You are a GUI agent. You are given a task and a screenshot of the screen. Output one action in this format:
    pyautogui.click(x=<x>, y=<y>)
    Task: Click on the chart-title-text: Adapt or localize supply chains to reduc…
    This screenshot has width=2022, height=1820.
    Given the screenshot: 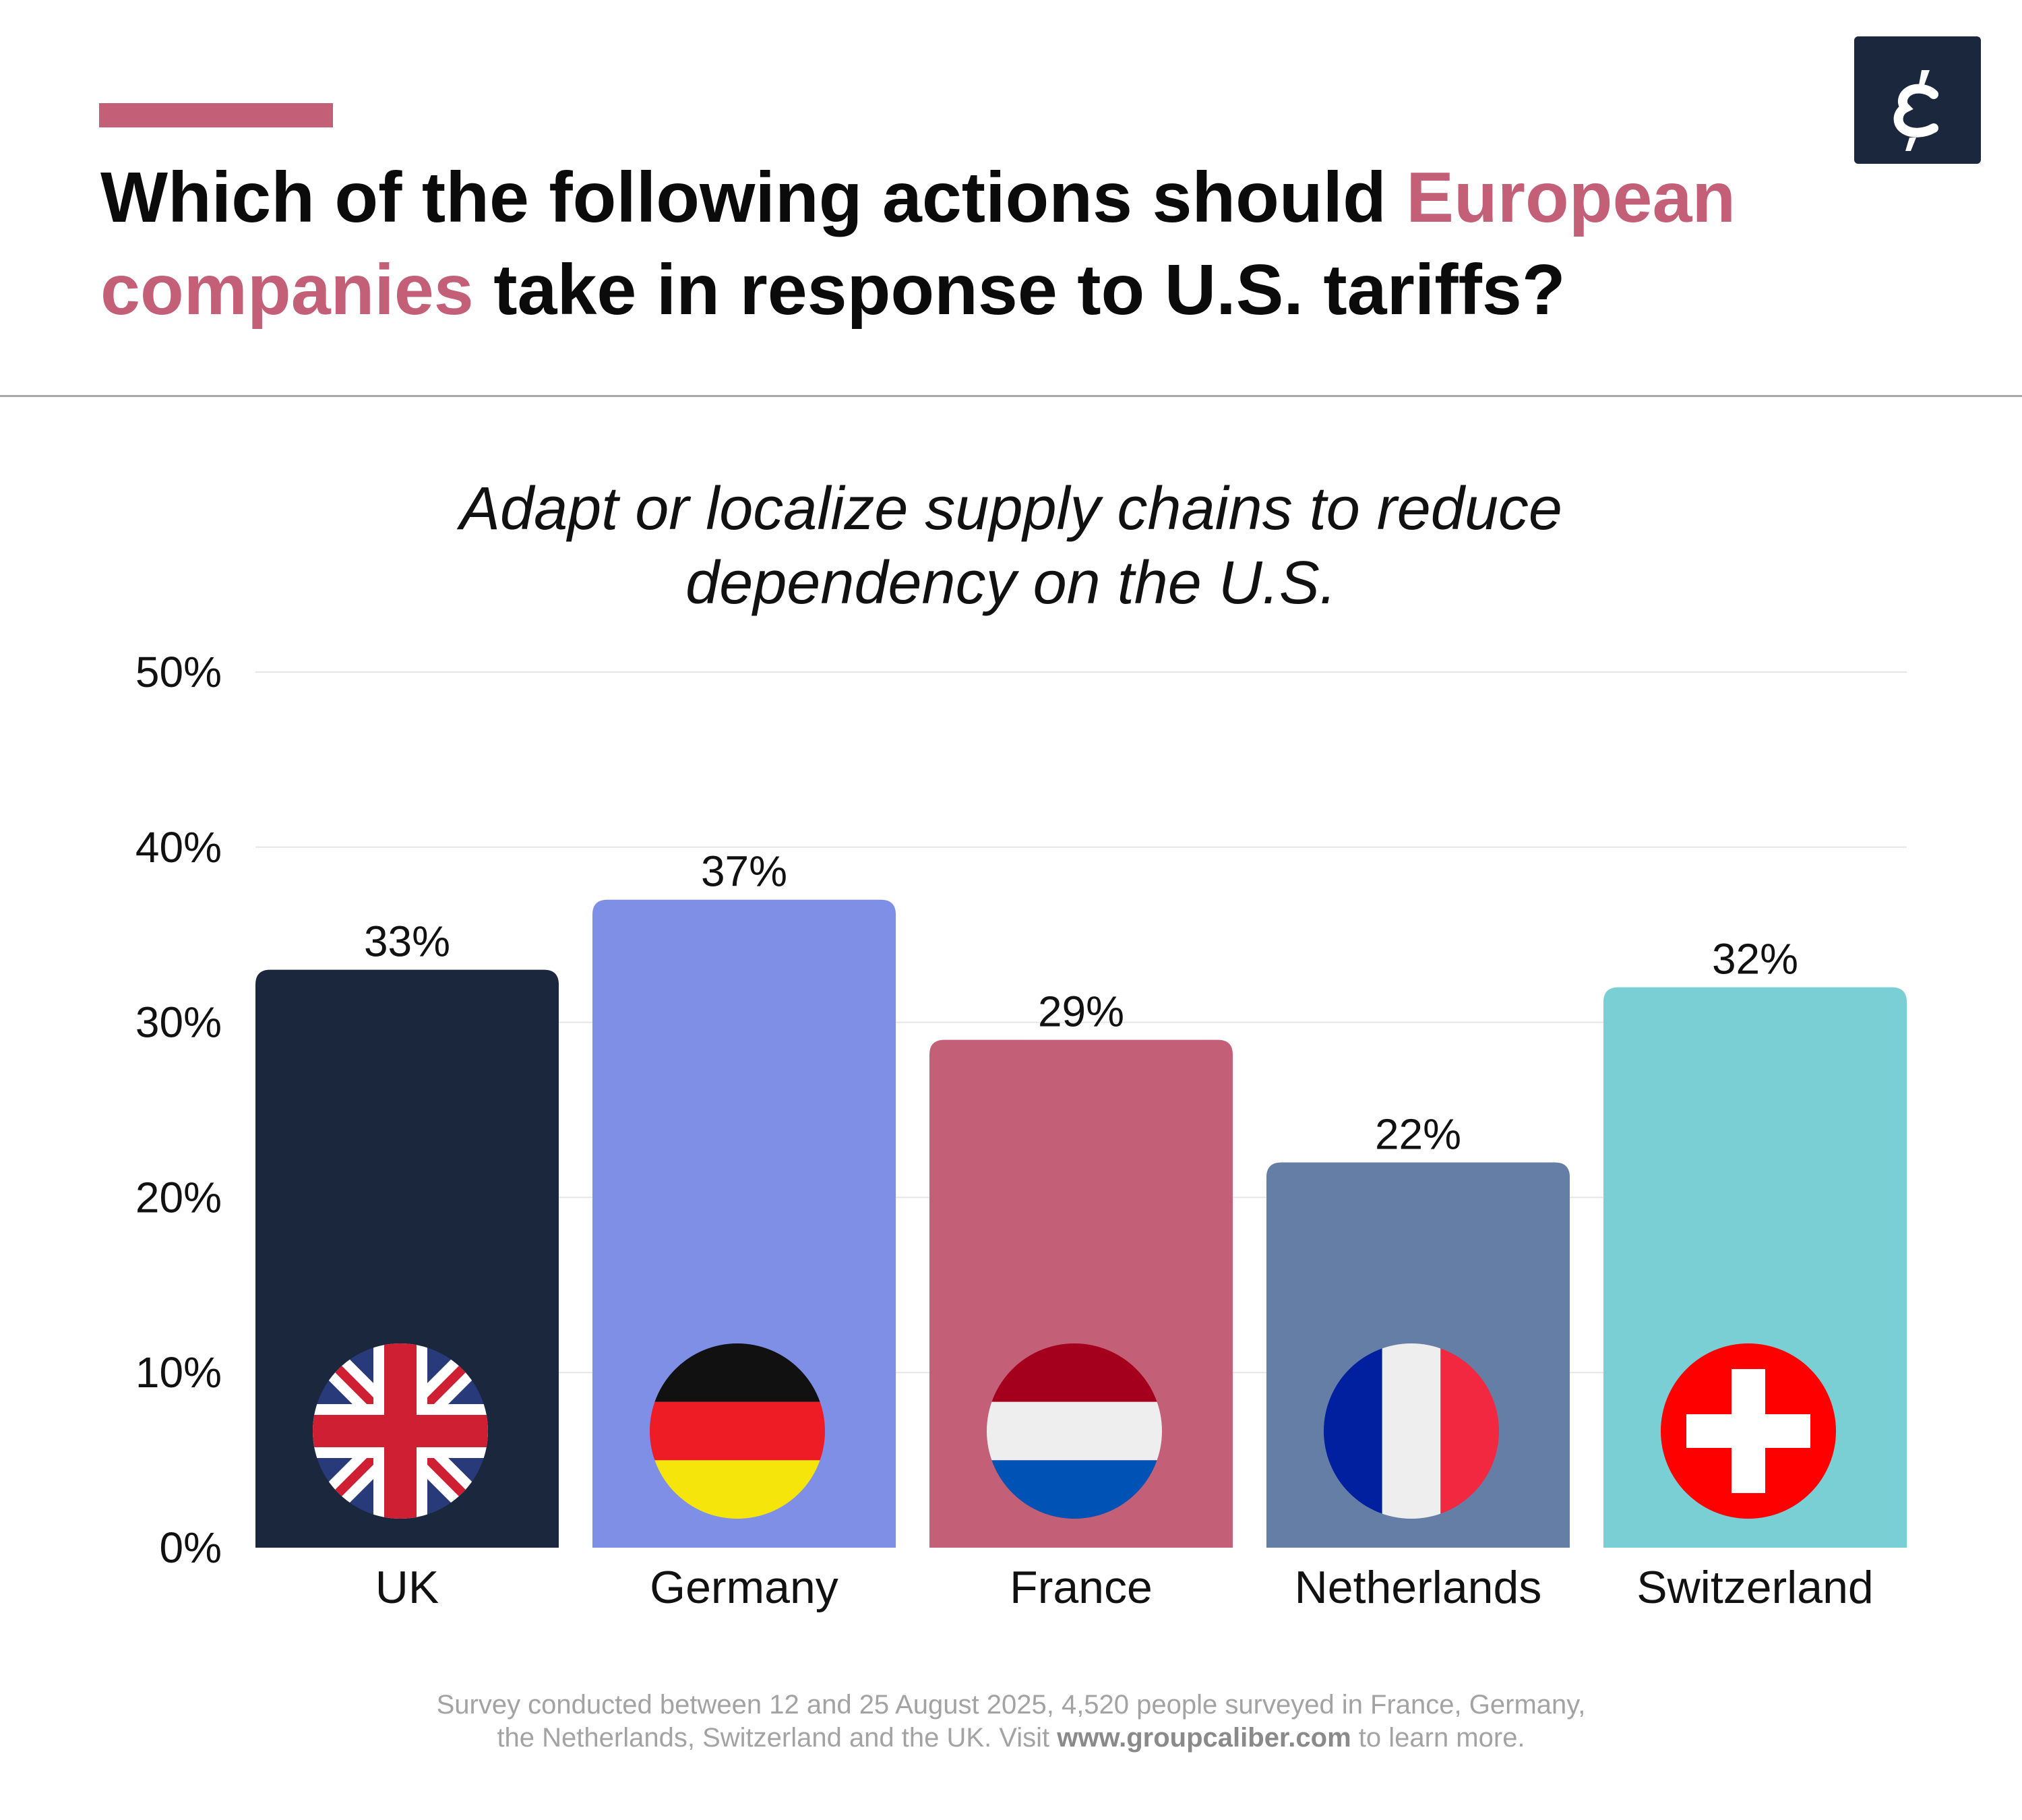 What is the action you would take?
    pyautogui.click(x=1011, y=546)
    